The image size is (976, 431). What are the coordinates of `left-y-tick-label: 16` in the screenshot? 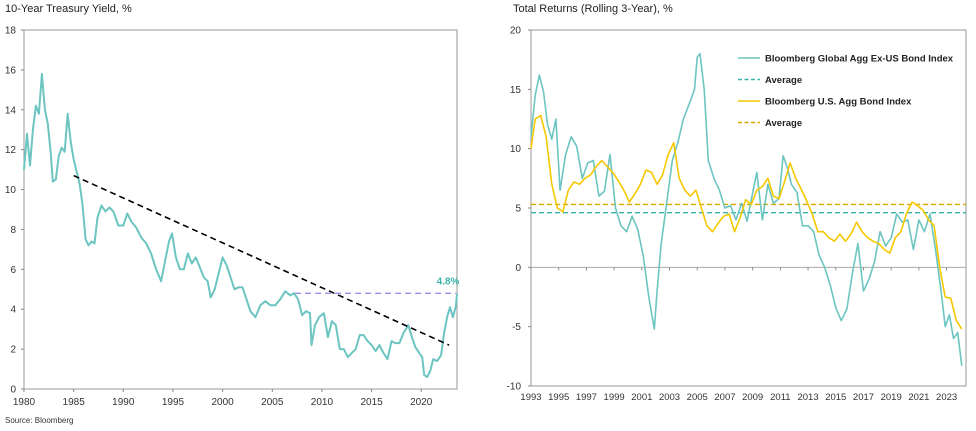 It's located at (11, 70).